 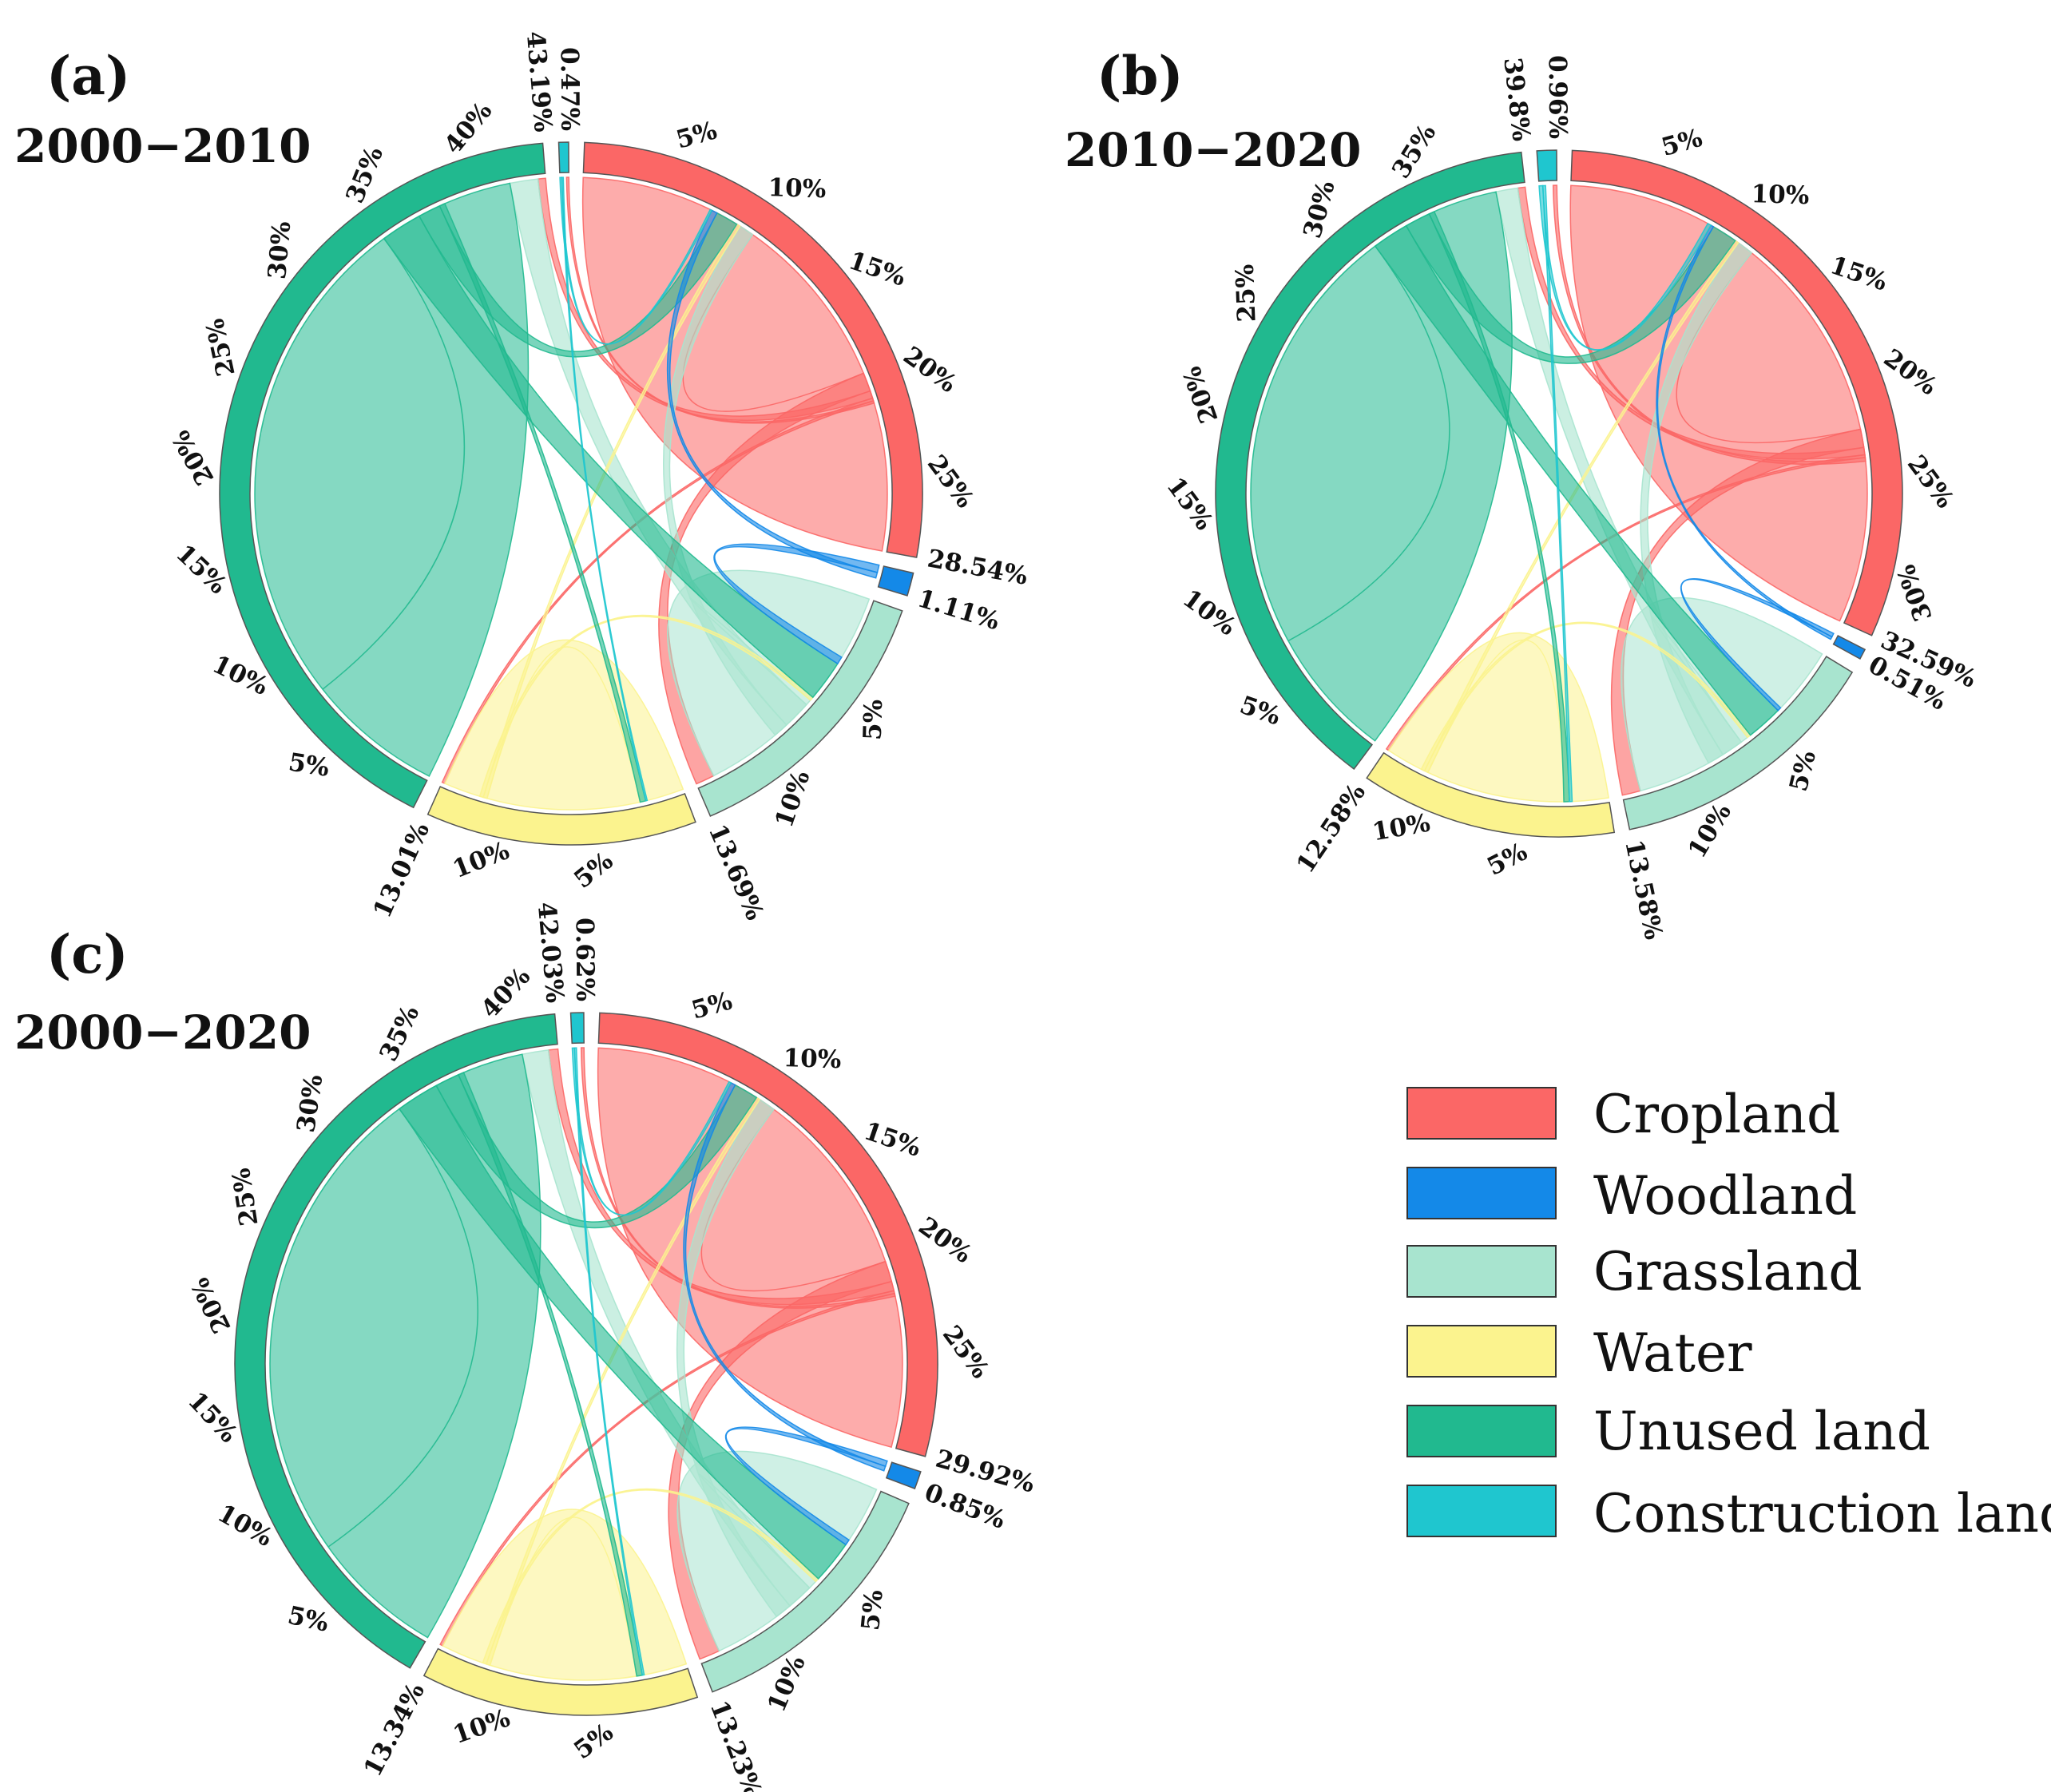 I want to click on total-label-unused-land: 39.8%, so click(x=1516, y=99).